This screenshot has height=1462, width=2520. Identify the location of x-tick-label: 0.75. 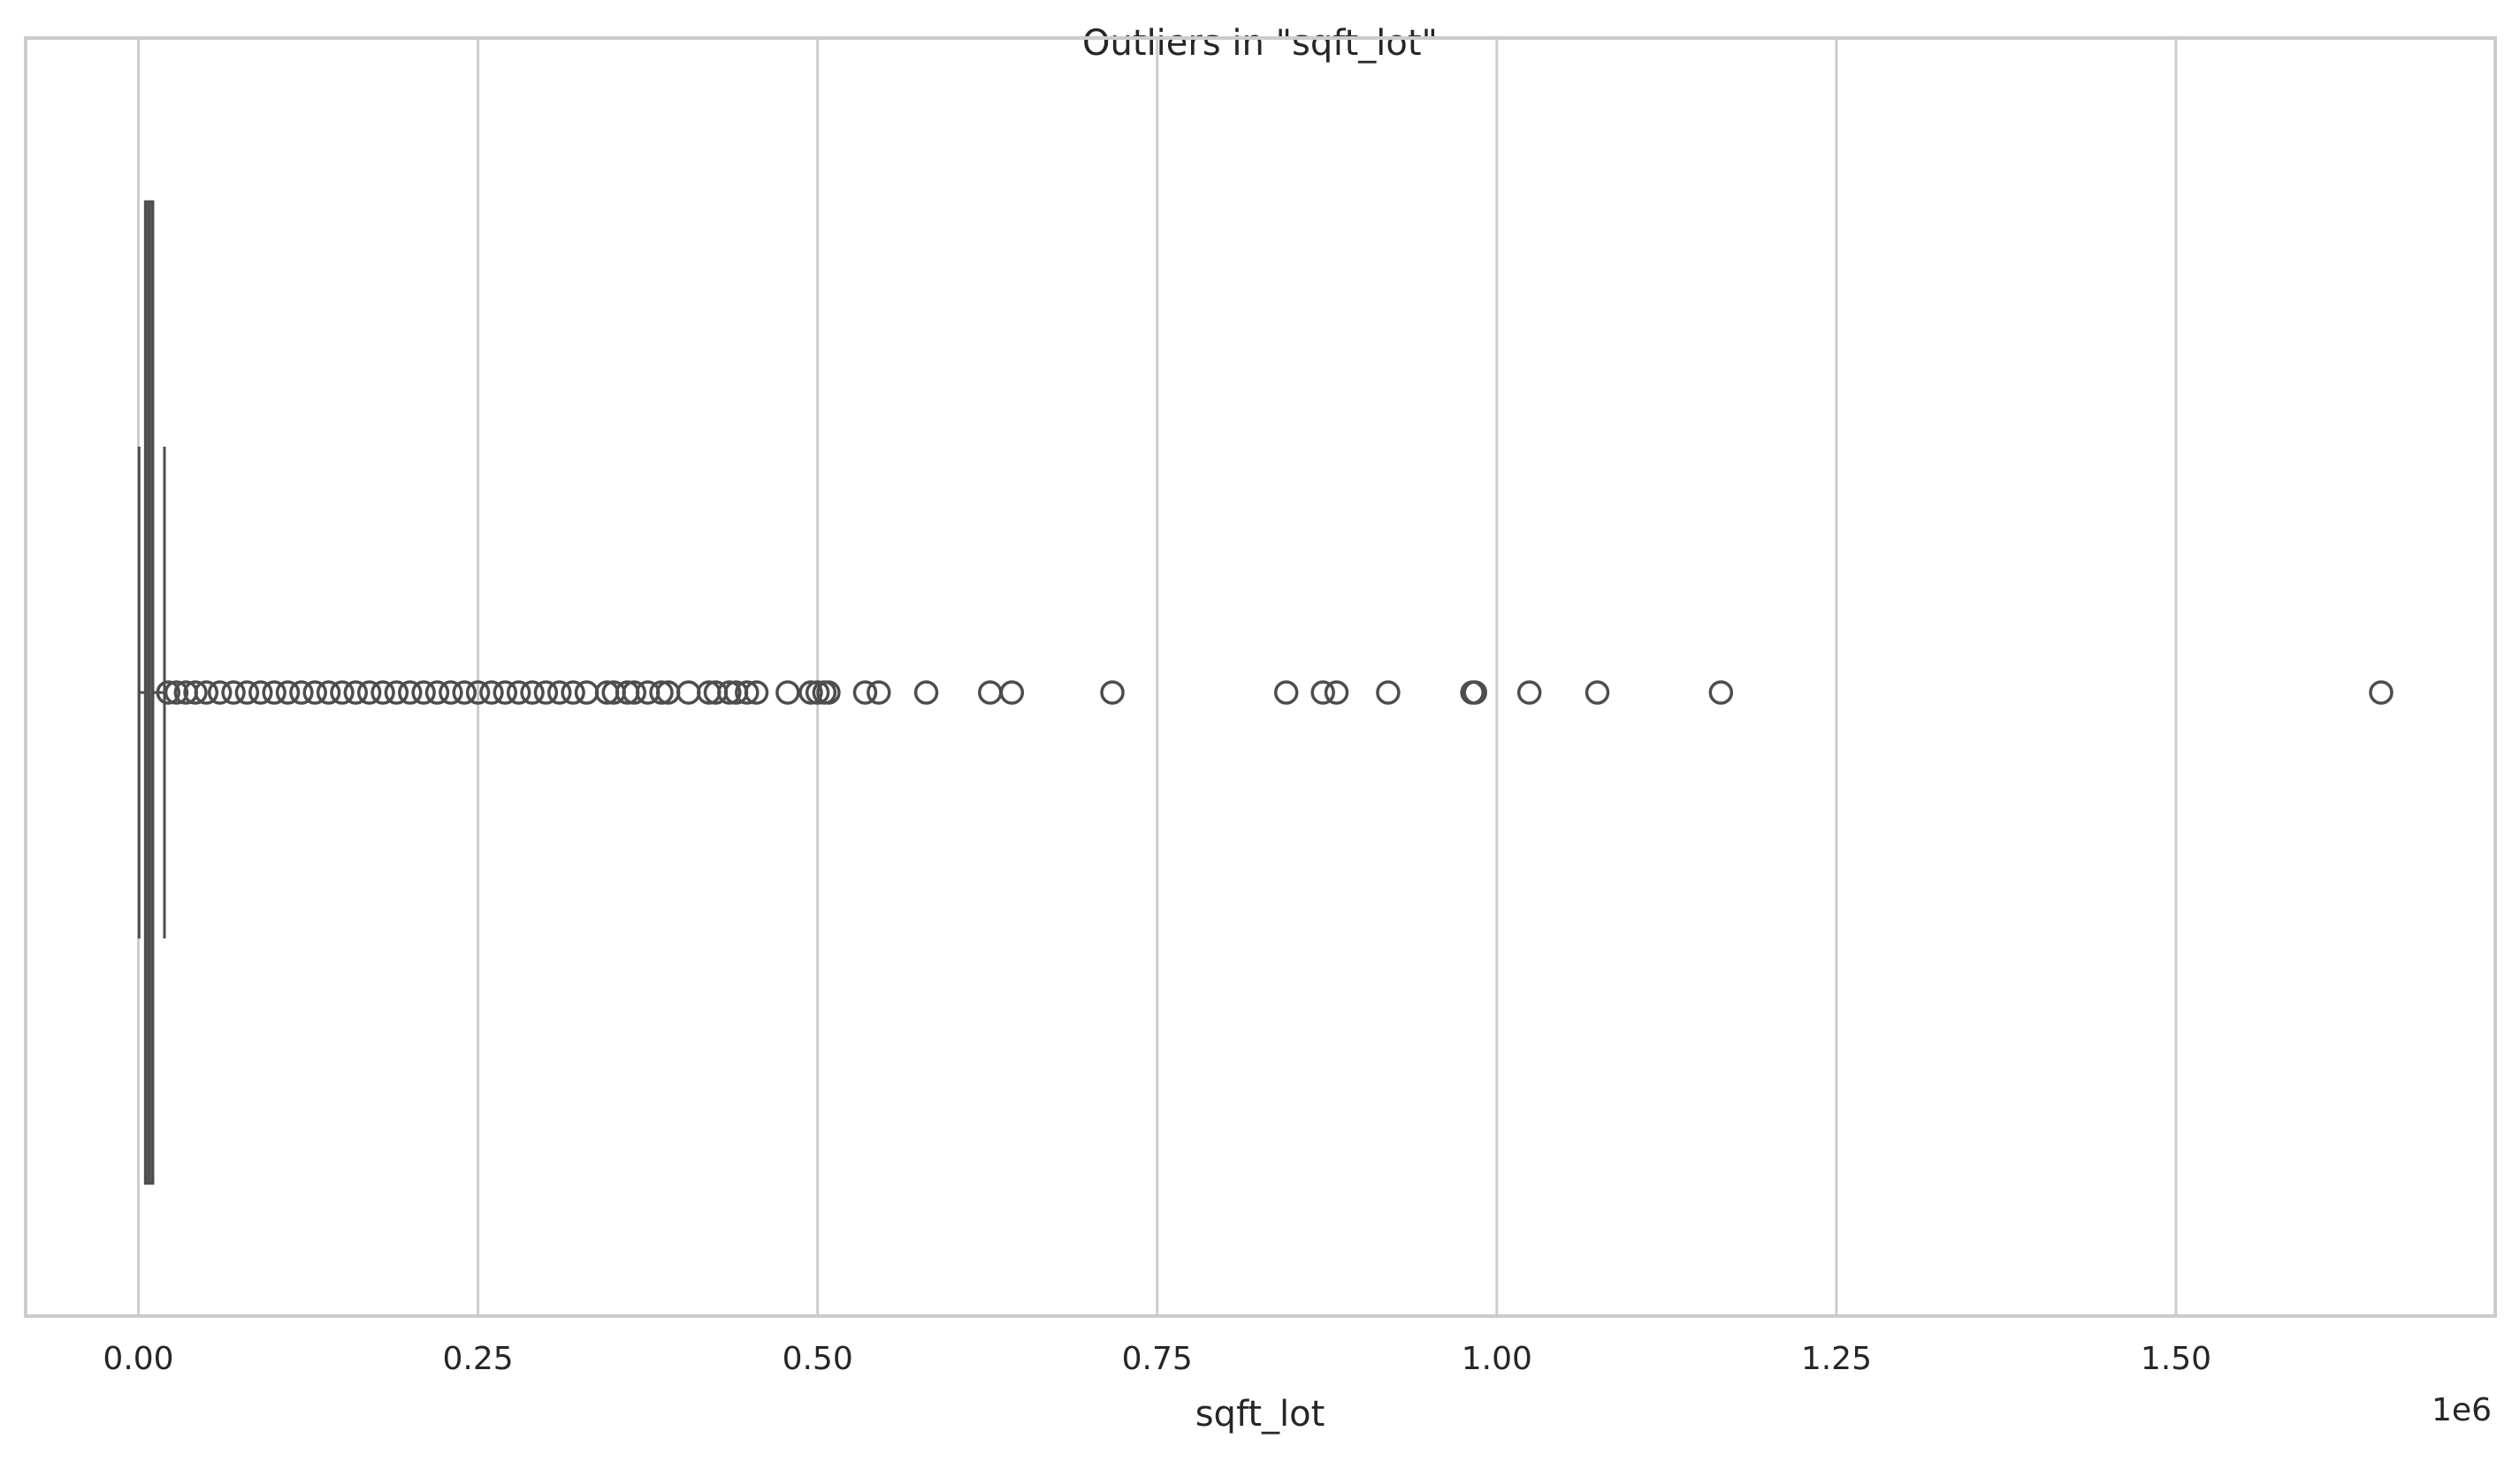
(1157, 1359).